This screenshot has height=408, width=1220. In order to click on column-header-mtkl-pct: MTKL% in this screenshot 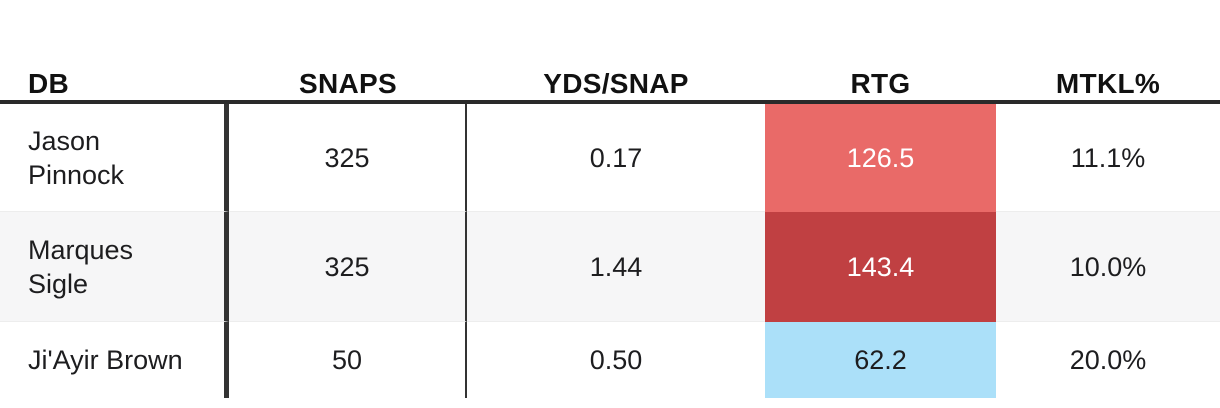, I will do `click(1108, 52)`.